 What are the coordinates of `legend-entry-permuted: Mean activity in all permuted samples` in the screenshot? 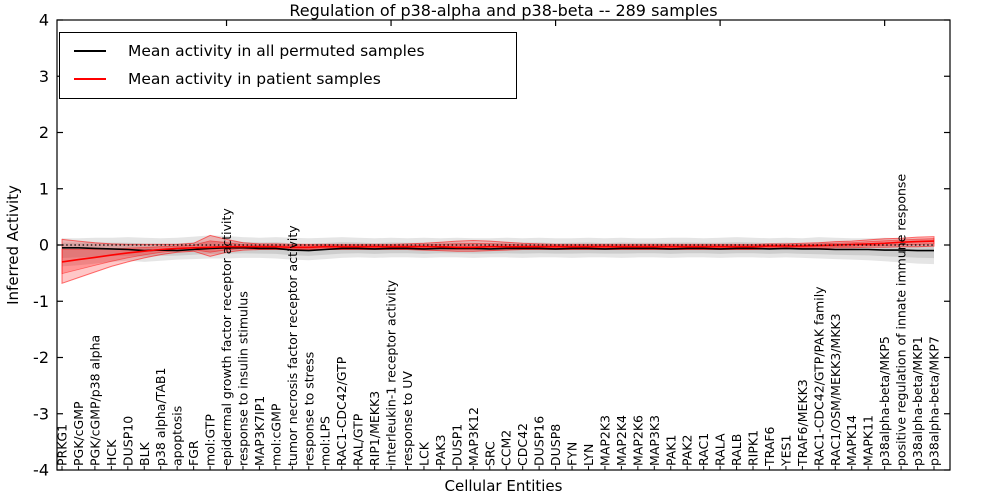 It's located at (288, 51).